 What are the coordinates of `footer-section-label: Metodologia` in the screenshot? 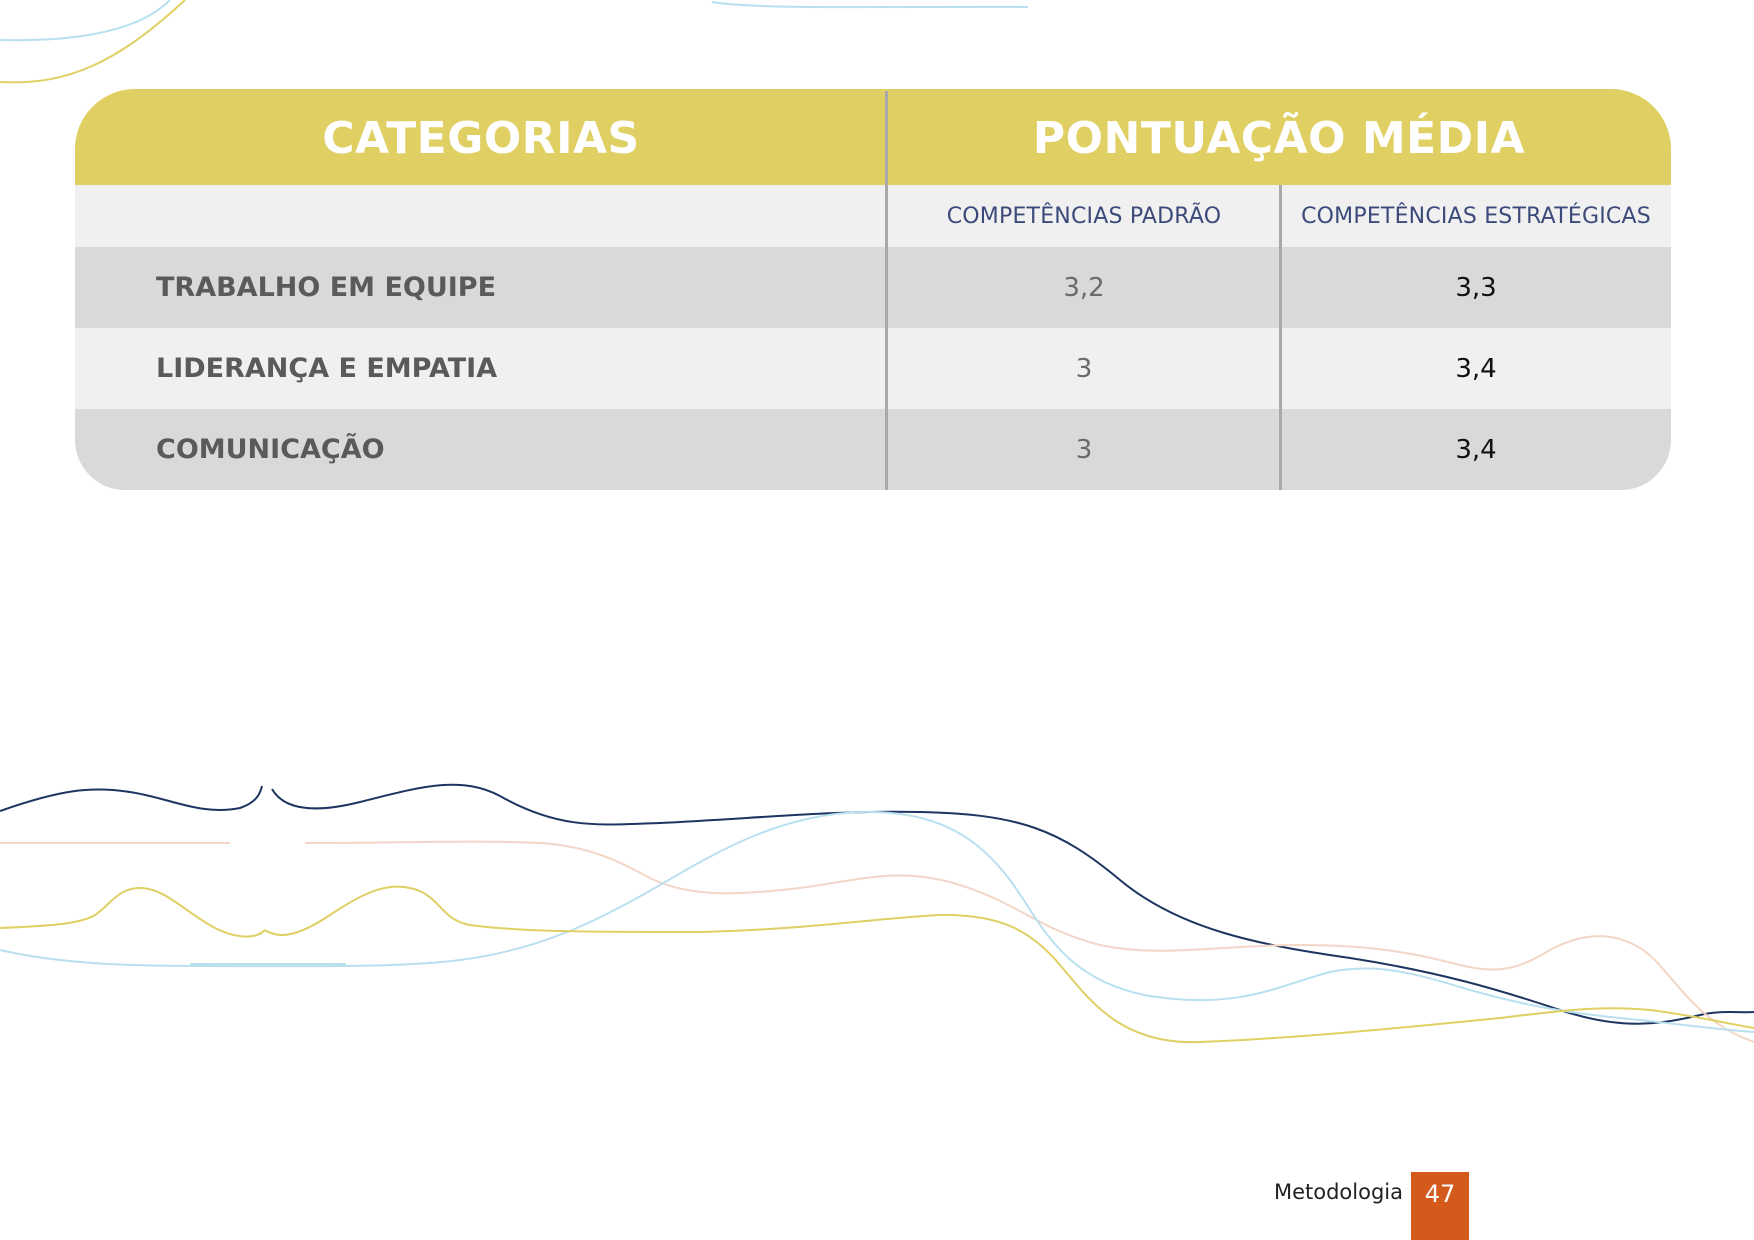 It's located at (1338, 1192).